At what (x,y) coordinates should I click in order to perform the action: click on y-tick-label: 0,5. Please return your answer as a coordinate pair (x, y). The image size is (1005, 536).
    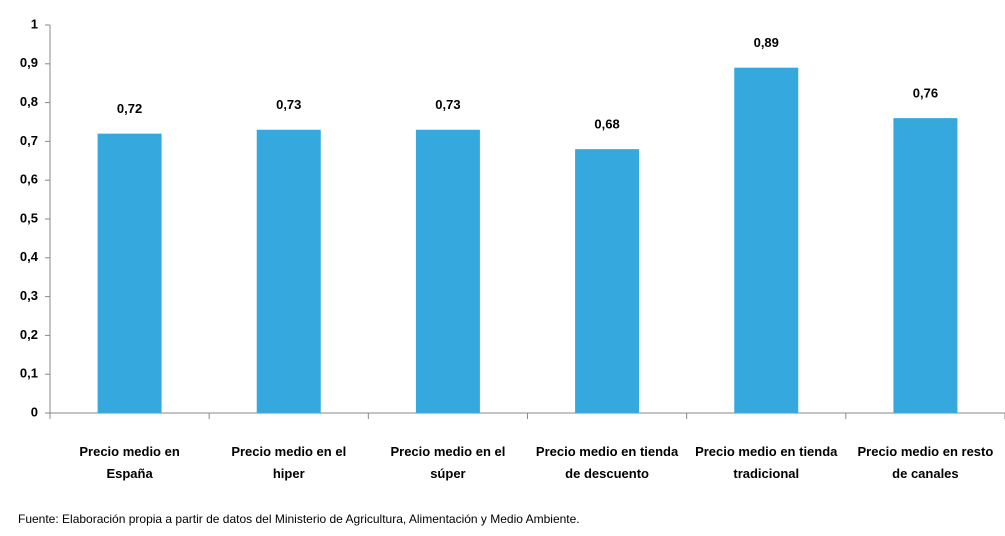
    Looking at the image, I should click on (29, 217).